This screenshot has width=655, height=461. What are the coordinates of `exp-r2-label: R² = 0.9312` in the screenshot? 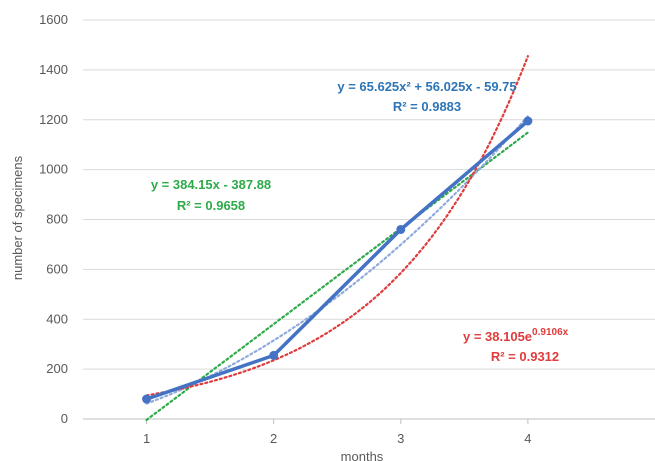 It's located at (525, 356).